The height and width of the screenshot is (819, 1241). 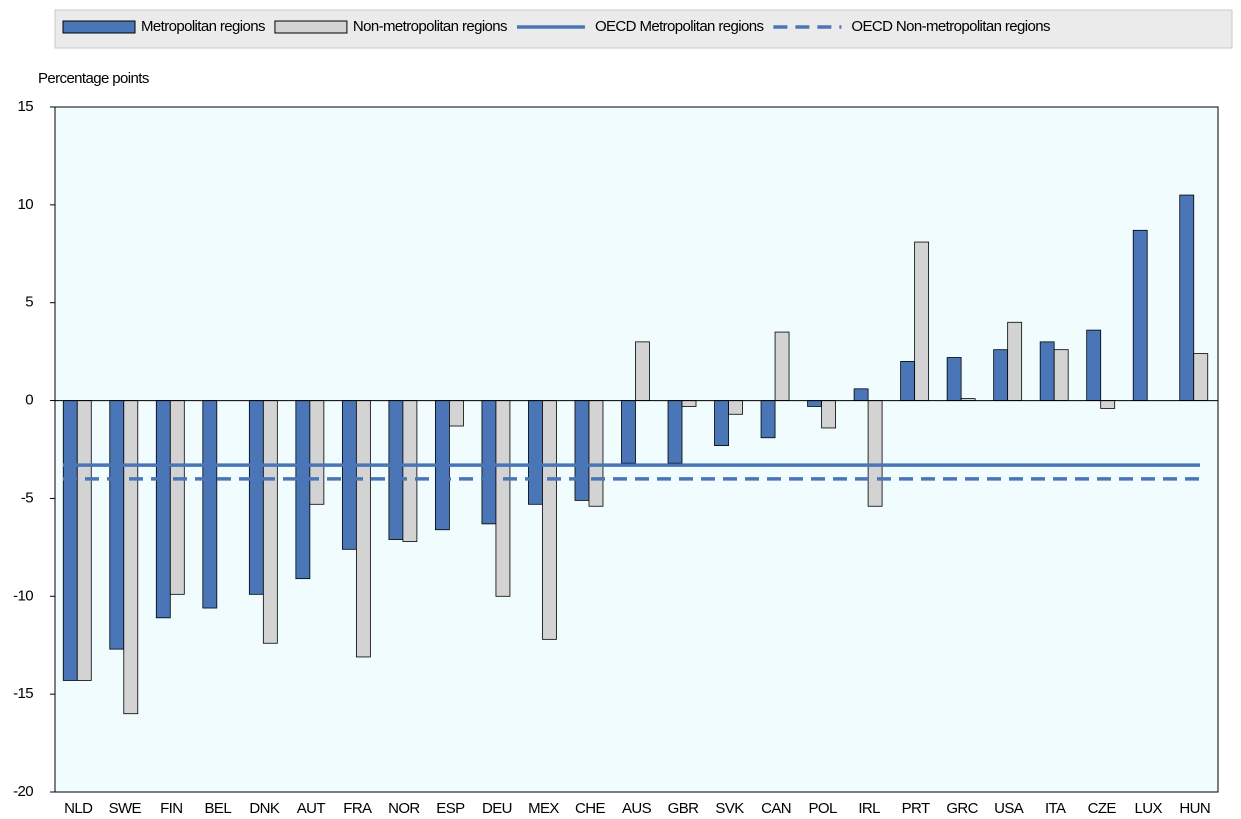 I want to click on x-tick-label: AUS, so click(x=637, y=808).